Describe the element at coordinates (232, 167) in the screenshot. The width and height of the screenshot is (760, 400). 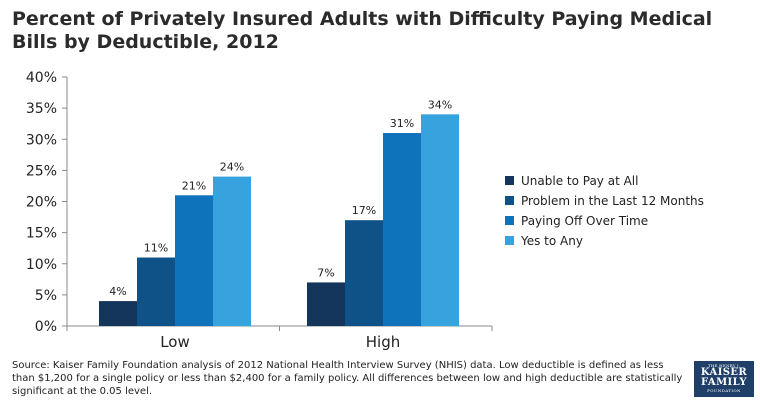
I see `data-label: 24%` at that location.